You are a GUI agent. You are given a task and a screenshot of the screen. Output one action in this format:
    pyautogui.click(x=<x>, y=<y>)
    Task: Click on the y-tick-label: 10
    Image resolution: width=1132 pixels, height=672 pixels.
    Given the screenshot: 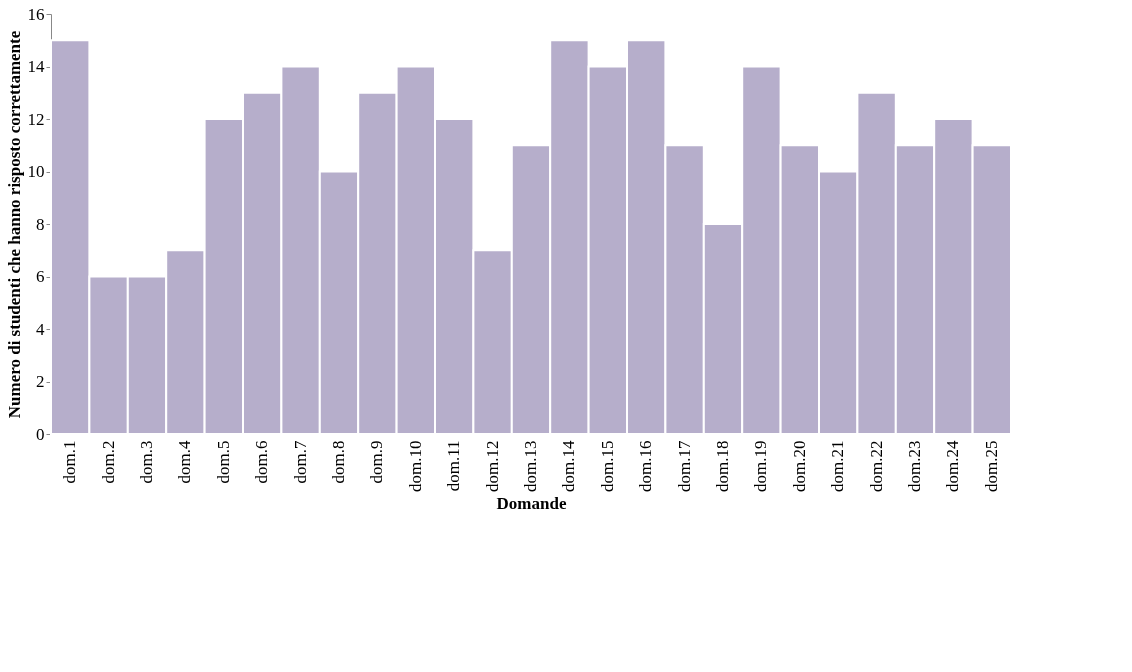 What is the action you would take?
    pyautogui.click(x=36, y=171)
    